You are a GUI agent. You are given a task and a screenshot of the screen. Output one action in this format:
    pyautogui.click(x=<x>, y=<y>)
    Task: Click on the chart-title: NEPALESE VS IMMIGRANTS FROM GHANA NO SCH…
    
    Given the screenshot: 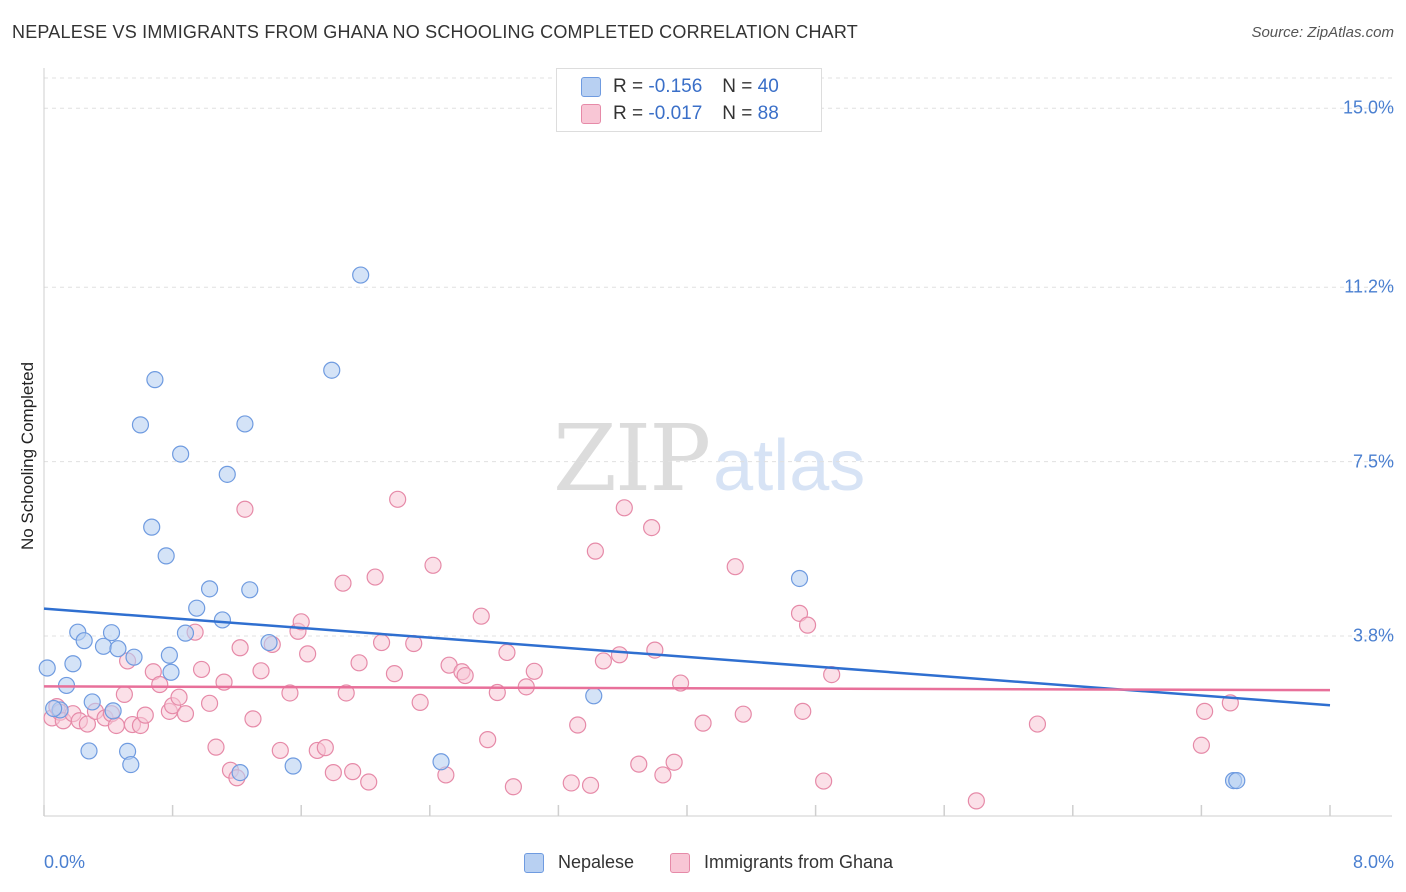 What is the action you would take?
    pyautogui.click(x=435, y=32)
    